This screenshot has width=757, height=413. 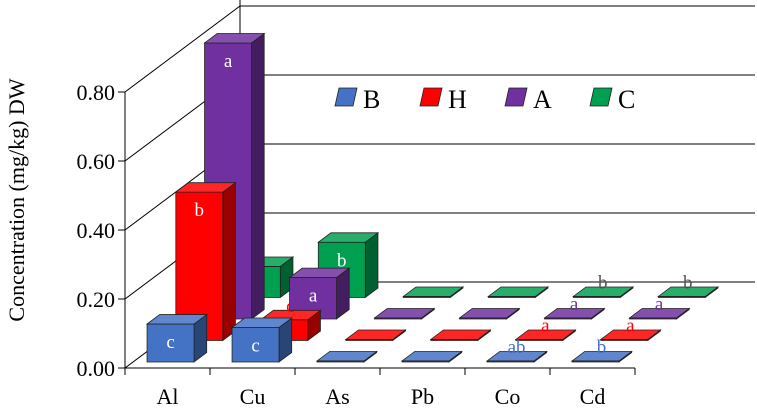 I want to click on bar-cd-c: b, so click(x=688, y=285).